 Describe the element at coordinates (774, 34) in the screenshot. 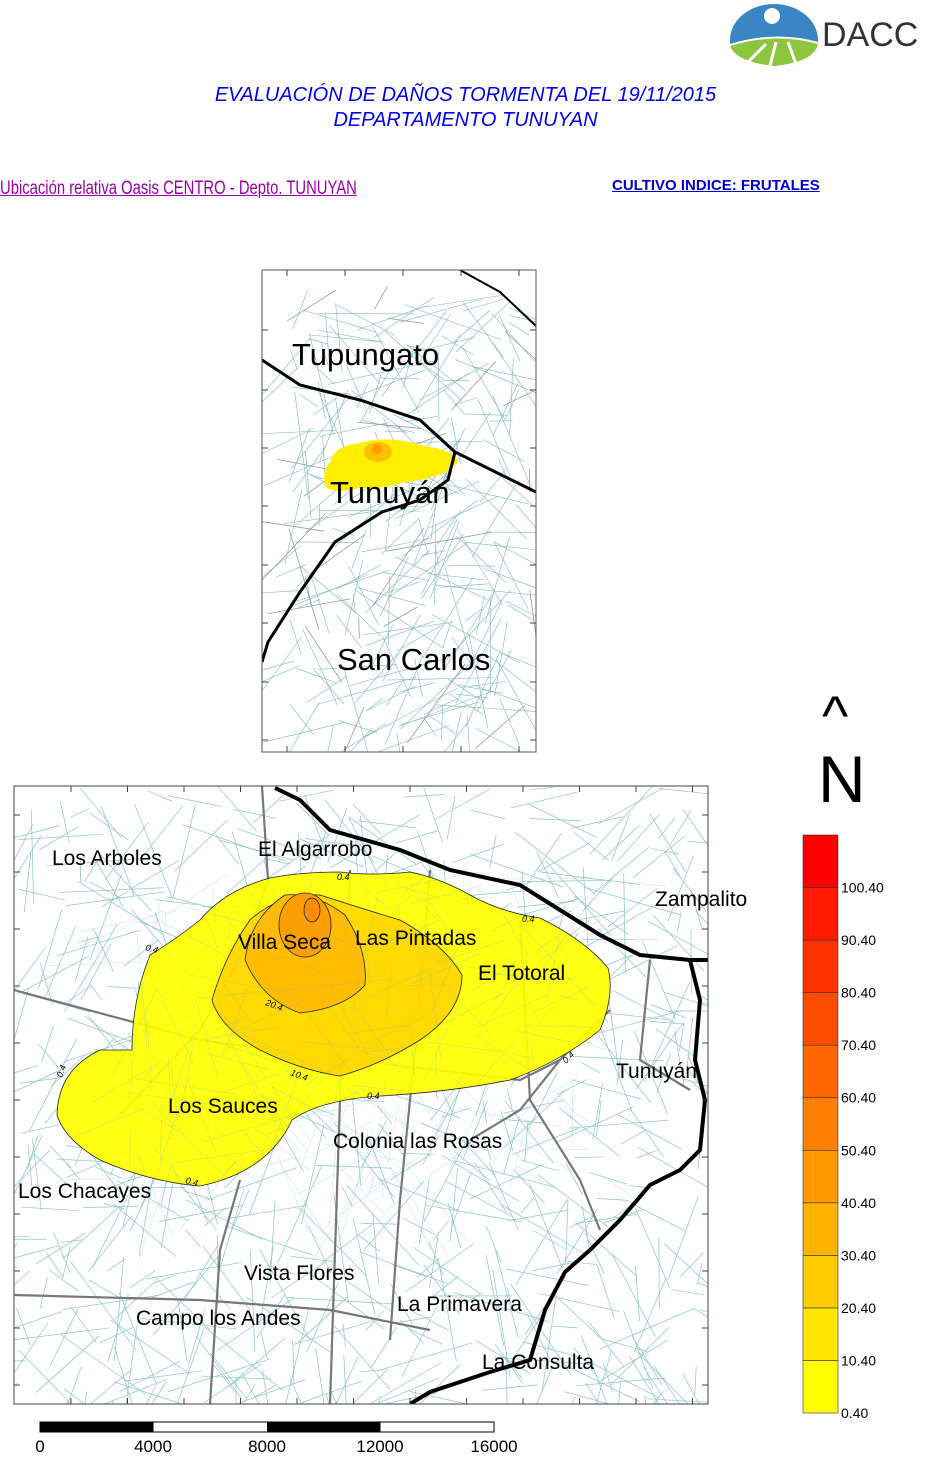

I see `dacc-logo` at that location.